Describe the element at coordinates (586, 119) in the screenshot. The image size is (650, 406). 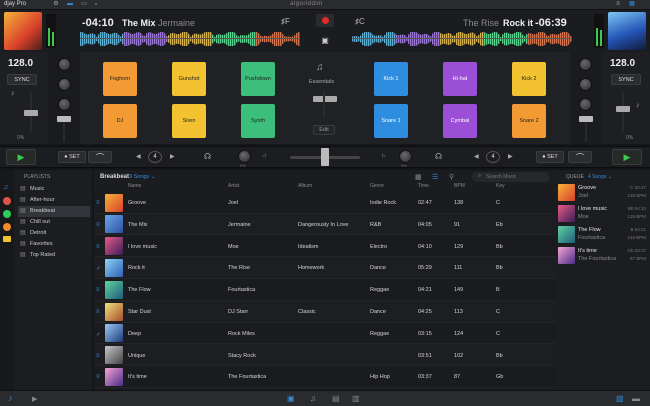
I see `deck-right-volume-fader` at that location.